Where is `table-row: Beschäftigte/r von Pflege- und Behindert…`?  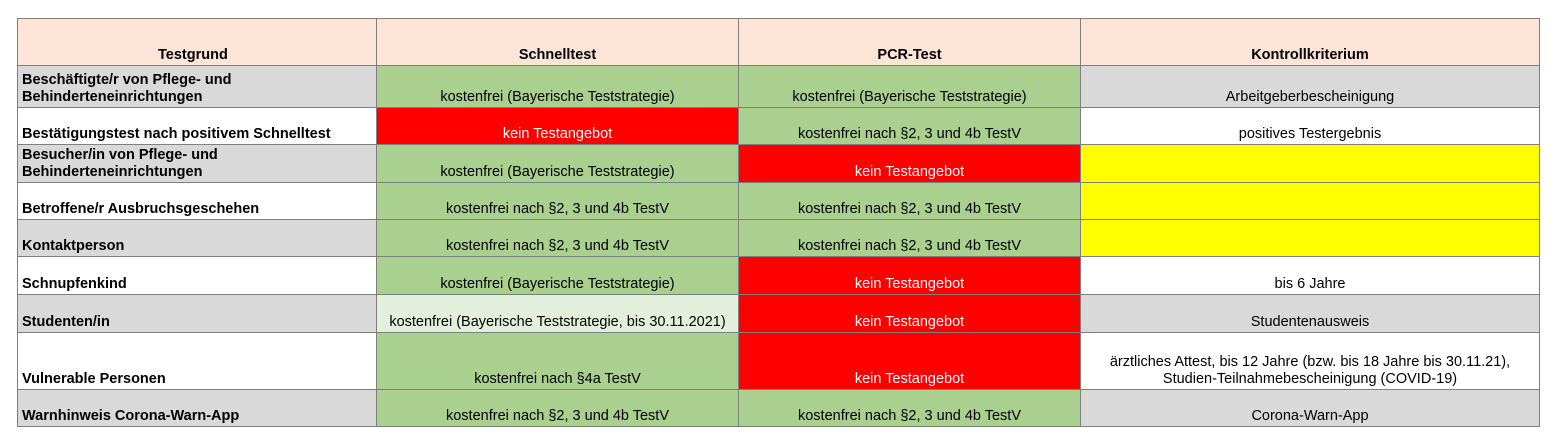 table-row: Beschäftigte/r von Pflege- und Behindert… is located at coordinates (778, 86).